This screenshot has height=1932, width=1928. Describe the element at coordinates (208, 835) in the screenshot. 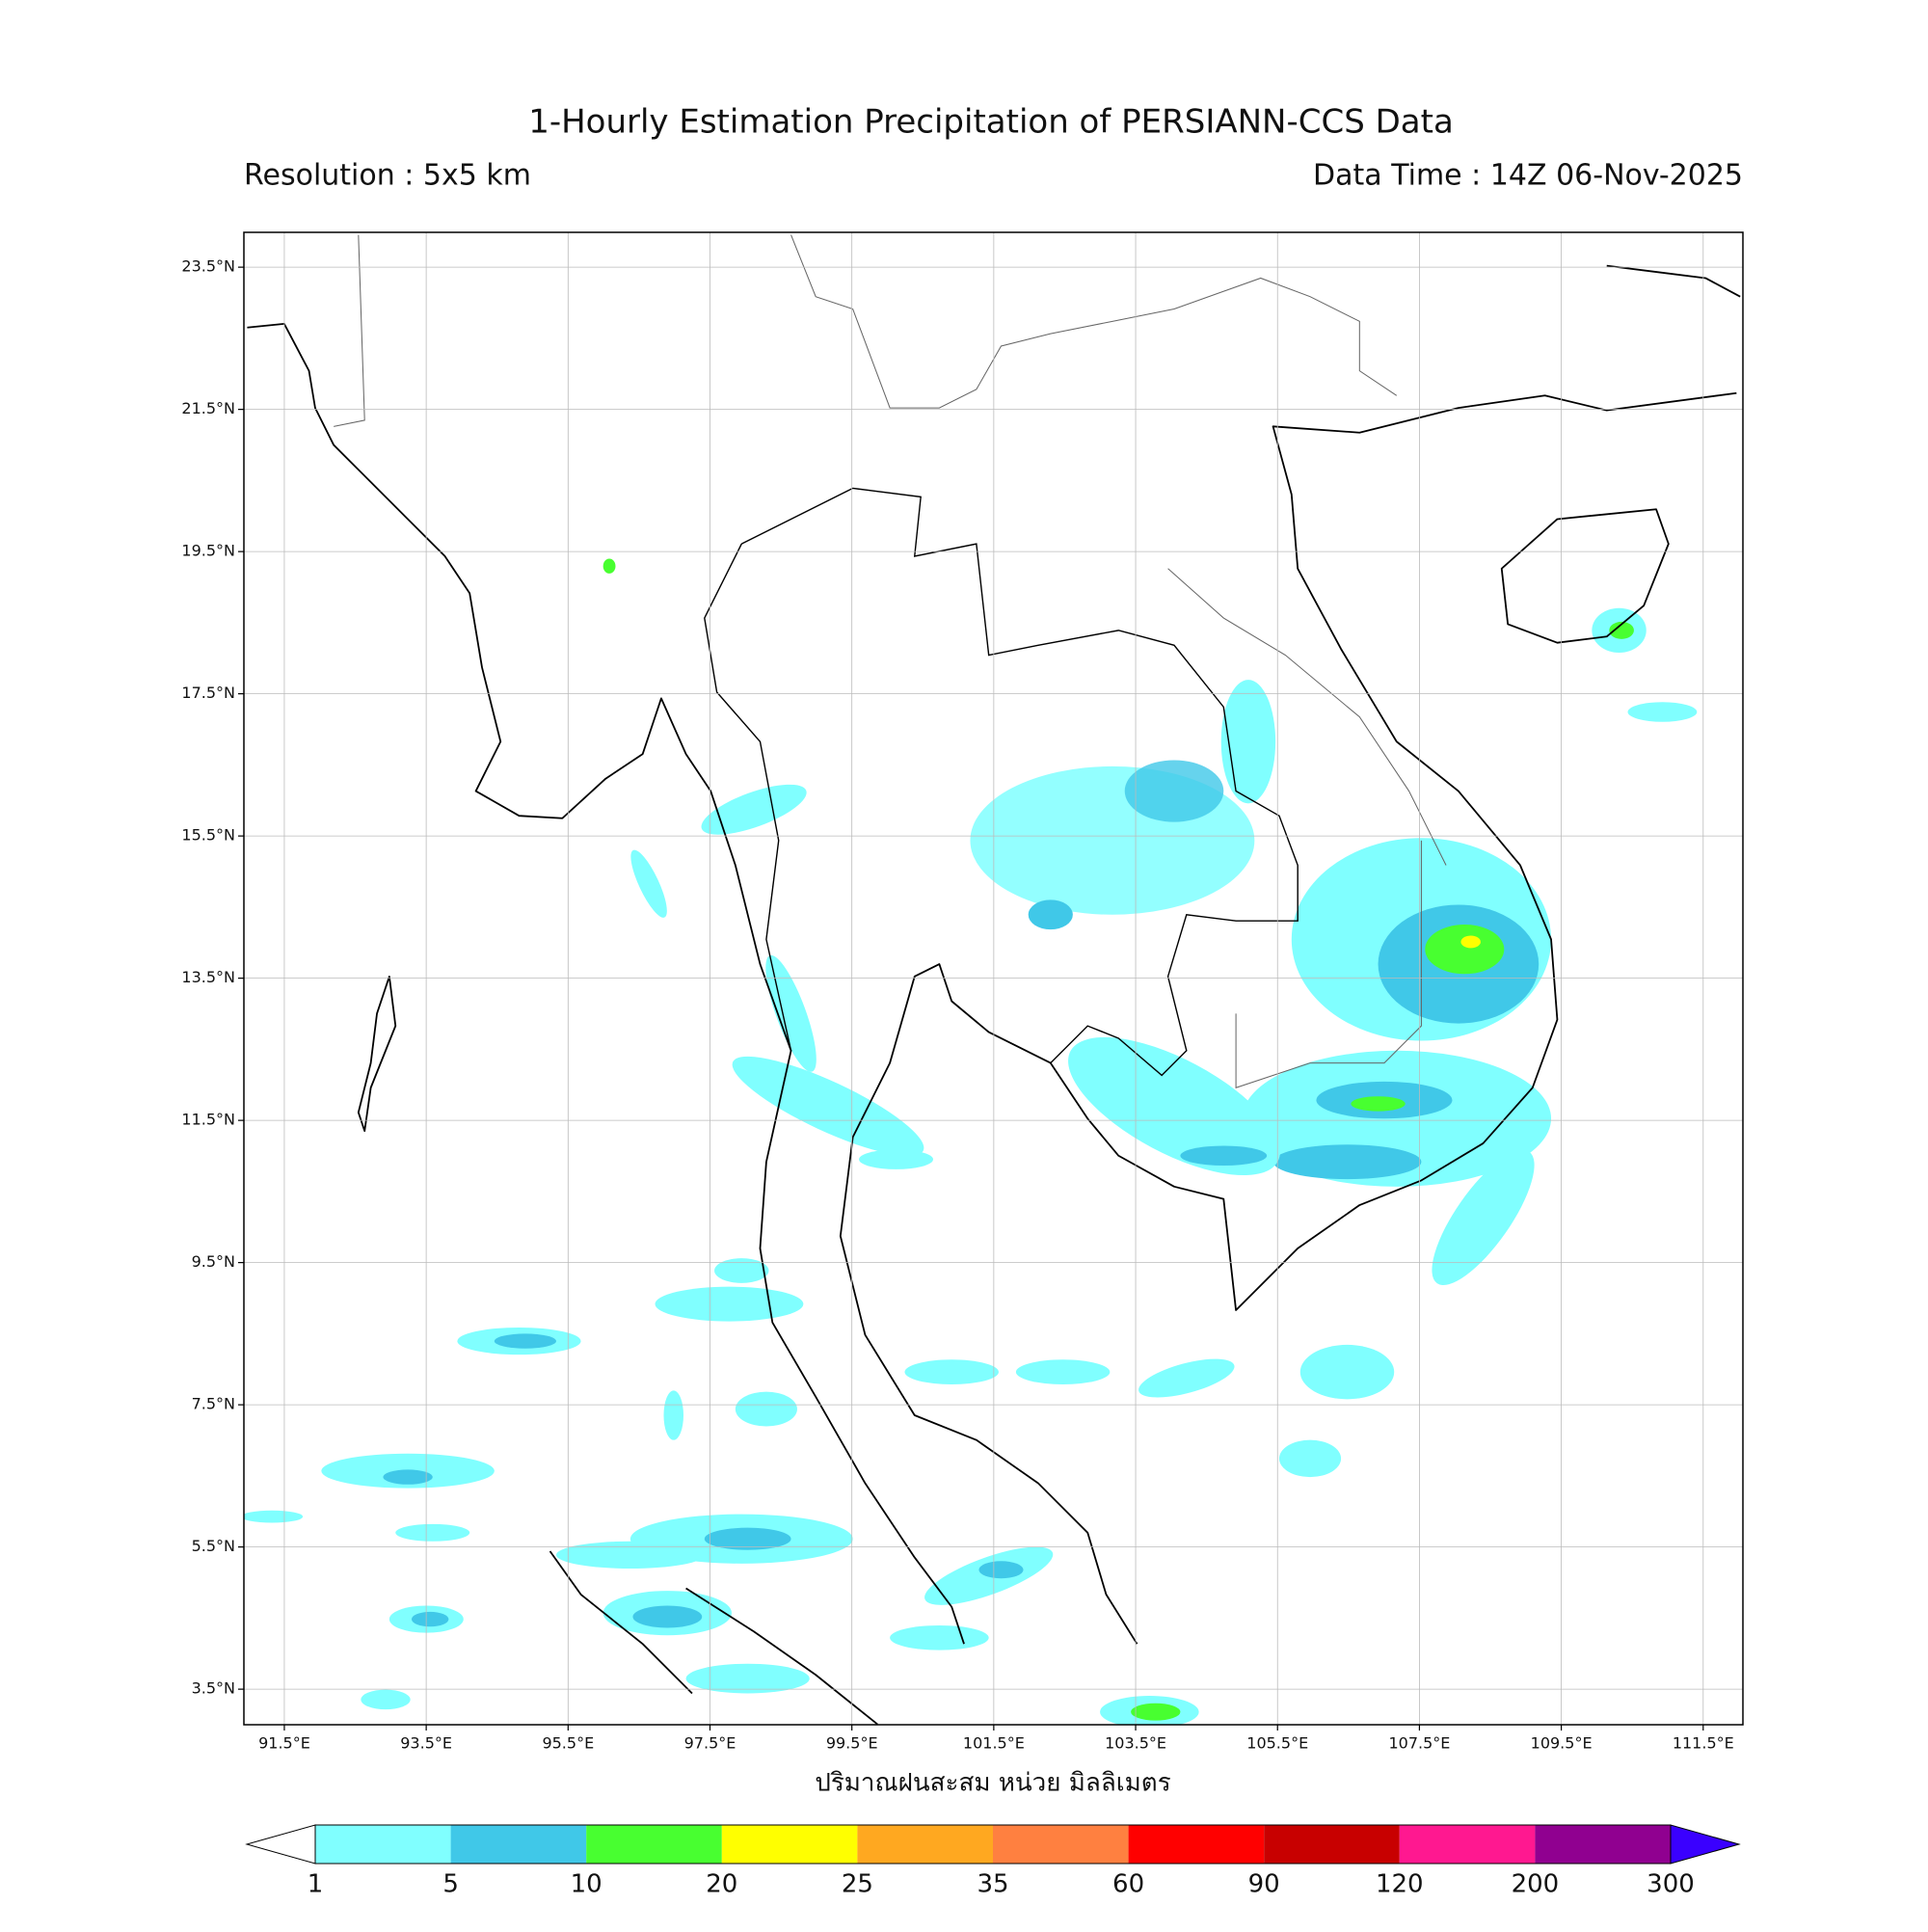

I see `y-tick-label: 15.5°N` at that location.